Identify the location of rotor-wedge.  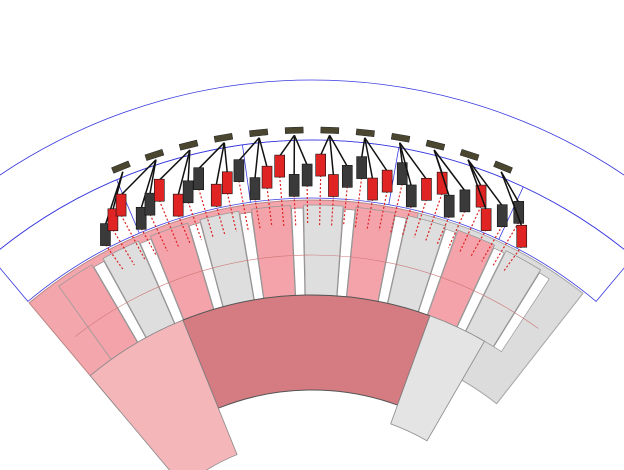
(306, 351).